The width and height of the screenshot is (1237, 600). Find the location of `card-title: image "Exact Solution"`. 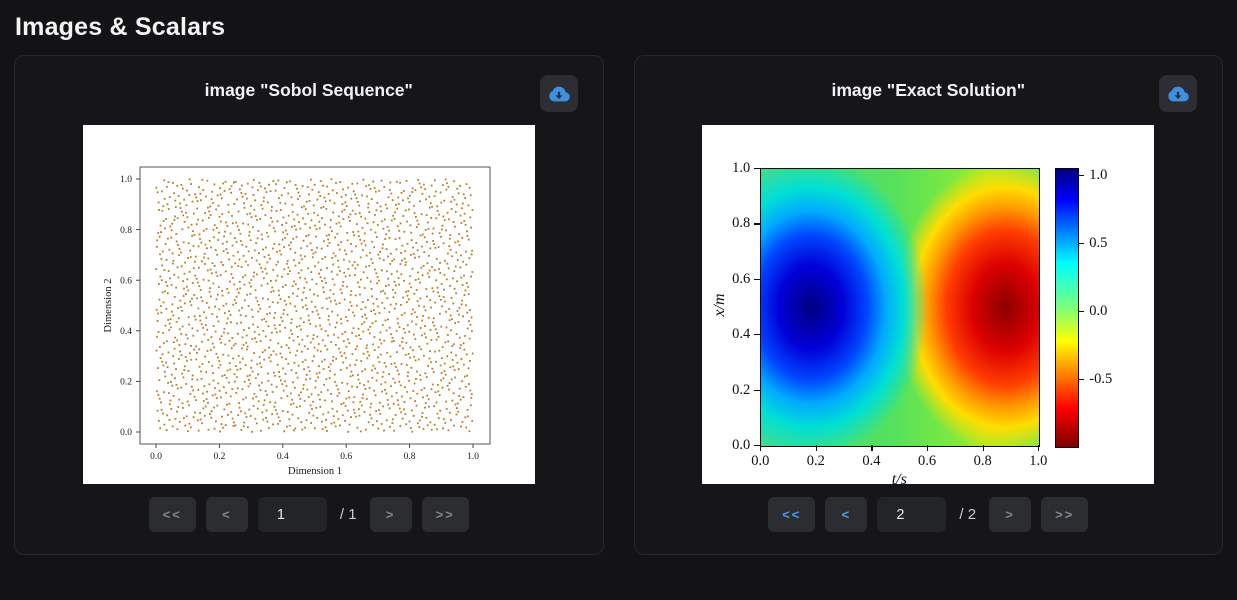

card-title: image "Exact Solution" is located at coordinates (928, 90).